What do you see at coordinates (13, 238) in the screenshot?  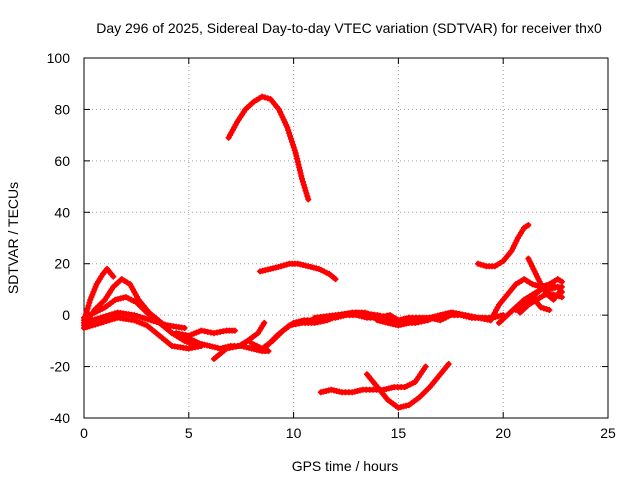 I see `y-axis-label: SDTVAR / TECUs` at bounding box center [13, 238].